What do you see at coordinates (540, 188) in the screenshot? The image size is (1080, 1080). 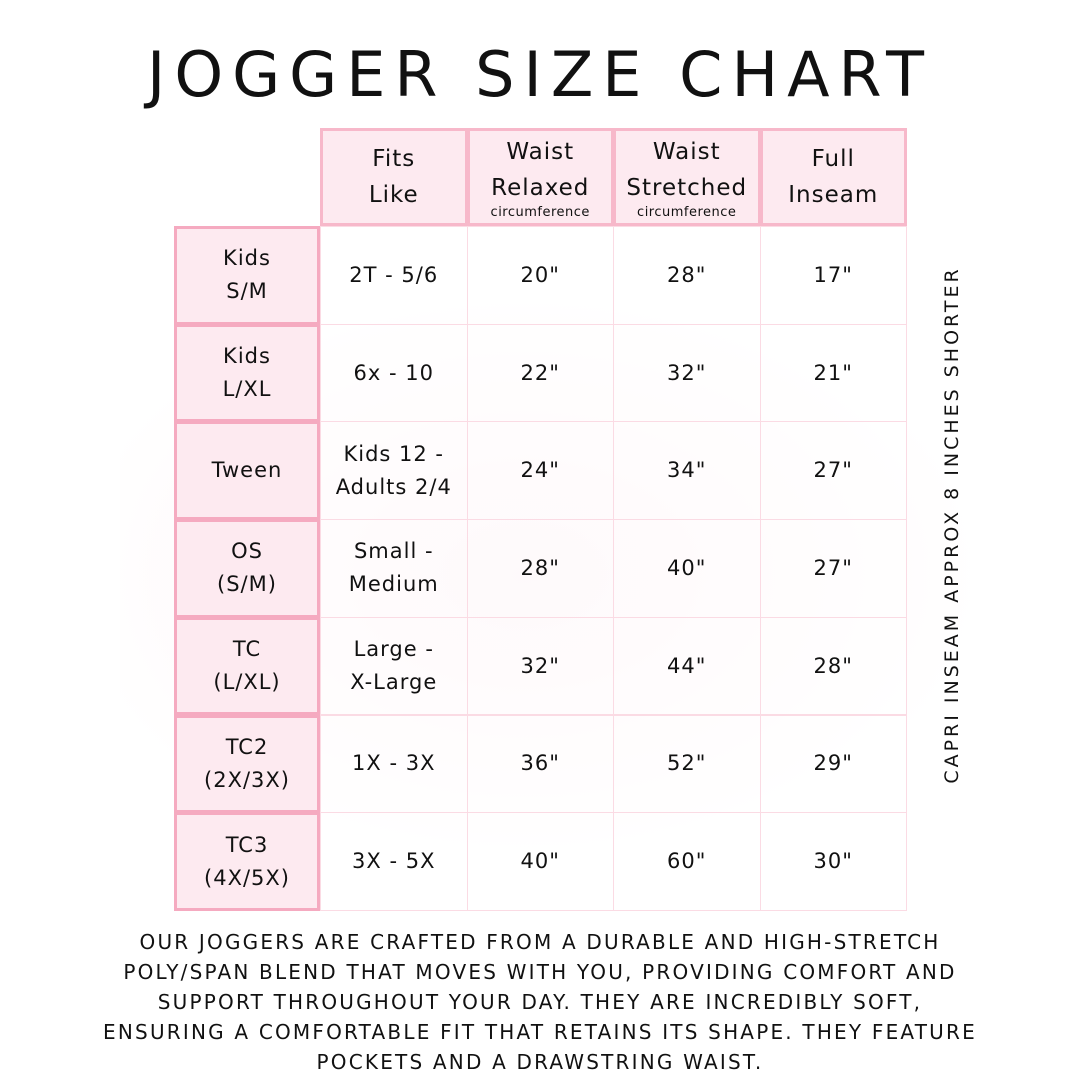 I see `cell-text: Relaxed` at bounding box center [540, 188].